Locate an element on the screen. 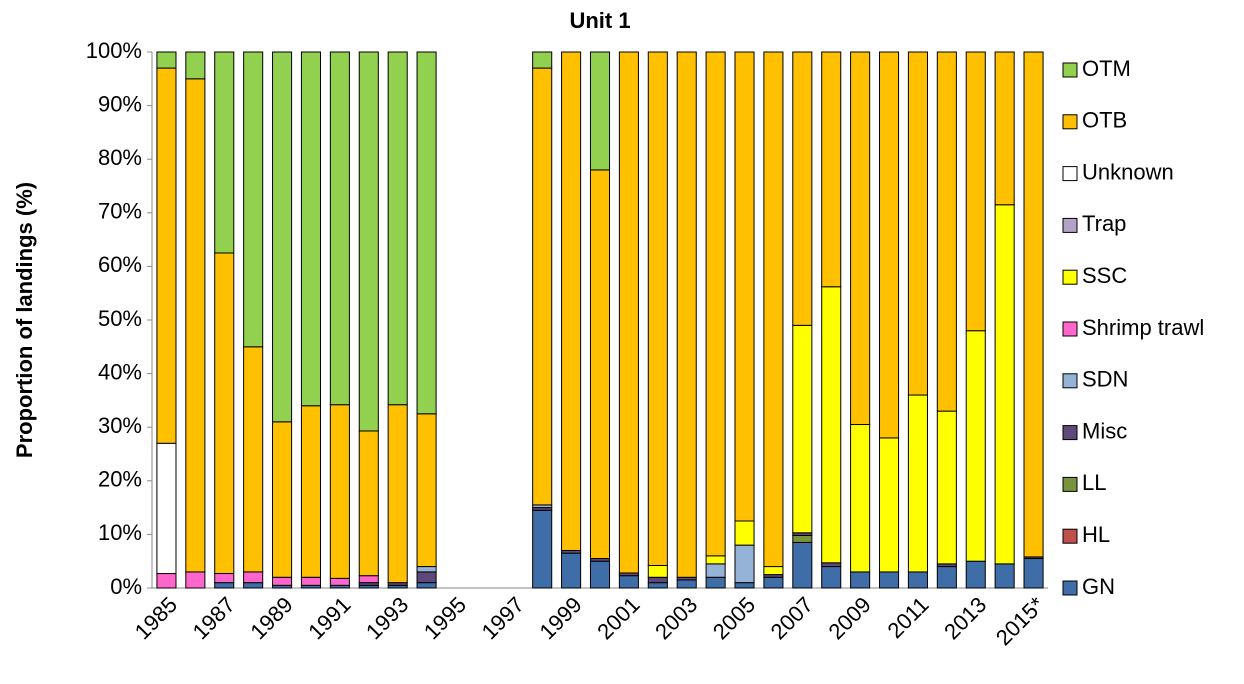 Image resolution: width=1244 pixels, height=684 pixels. legend-label: OTB is located at coordinates (1104, 120).